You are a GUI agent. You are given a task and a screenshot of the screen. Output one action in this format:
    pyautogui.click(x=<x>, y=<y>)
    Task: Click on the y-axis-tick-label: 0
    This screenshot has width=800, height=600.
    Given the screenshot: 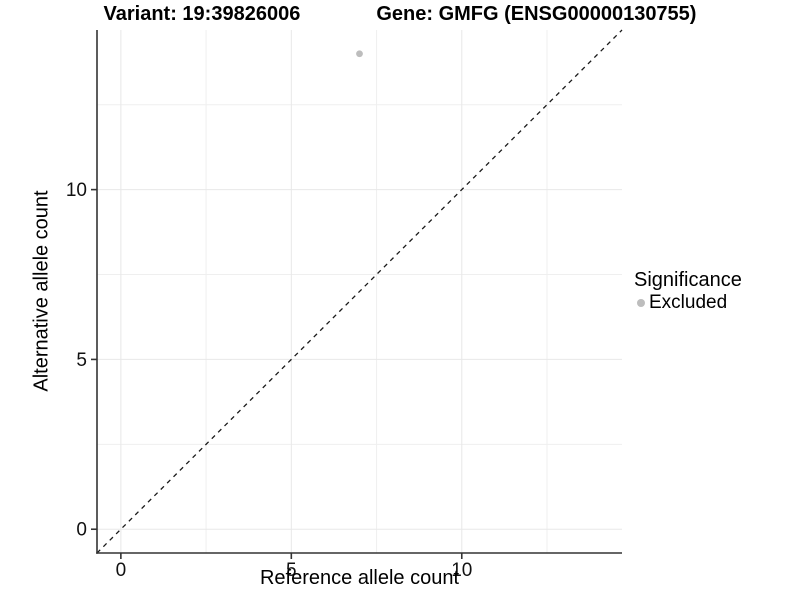 What is the action you would take?
    pyautogui.click(x=81, y=530)
    